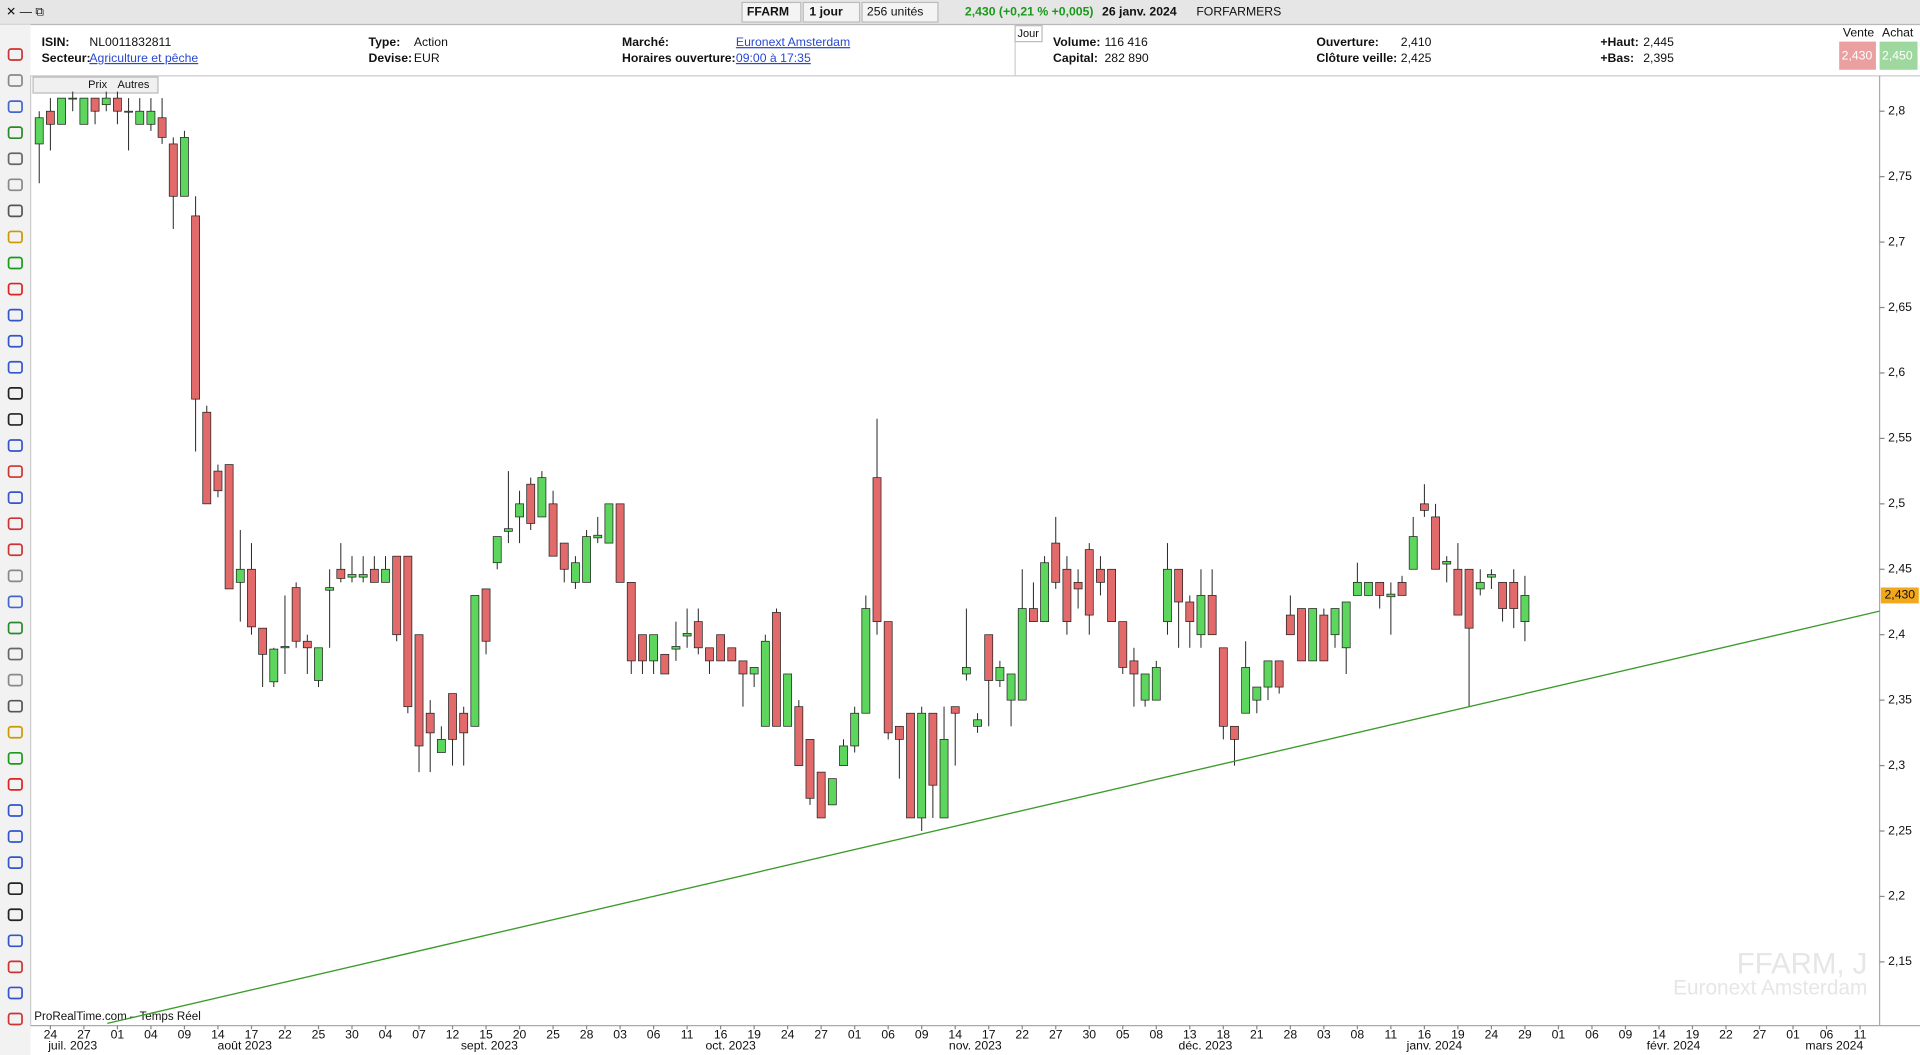  Describe the element at coordinates (1860, 1035) in the screenshot. I see `x-tick-label: 11` at that location.